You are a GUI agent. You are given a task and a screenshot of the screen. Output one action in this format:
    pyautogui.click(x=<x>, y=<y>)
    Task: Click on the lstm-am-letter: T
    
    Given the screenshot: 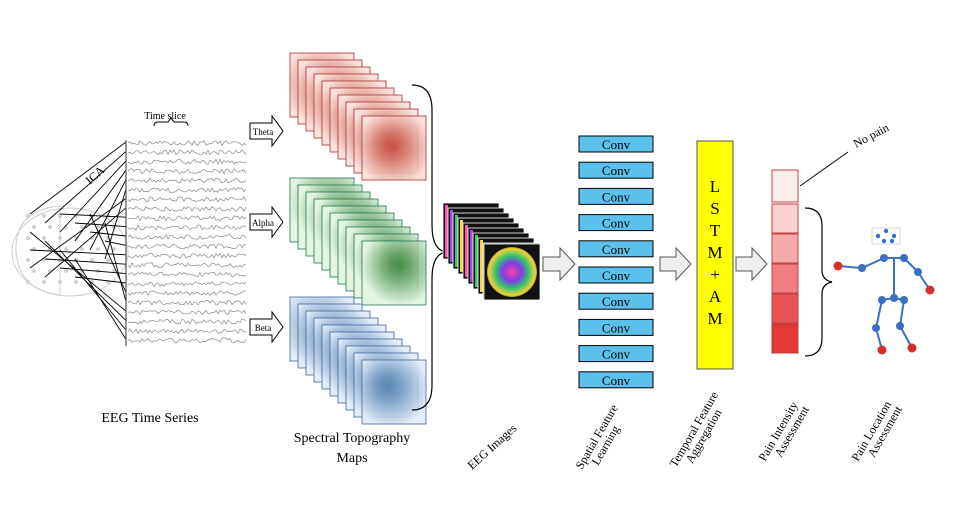 What is the action you would take?
    pyautogui.click(x=715, y=230)
    